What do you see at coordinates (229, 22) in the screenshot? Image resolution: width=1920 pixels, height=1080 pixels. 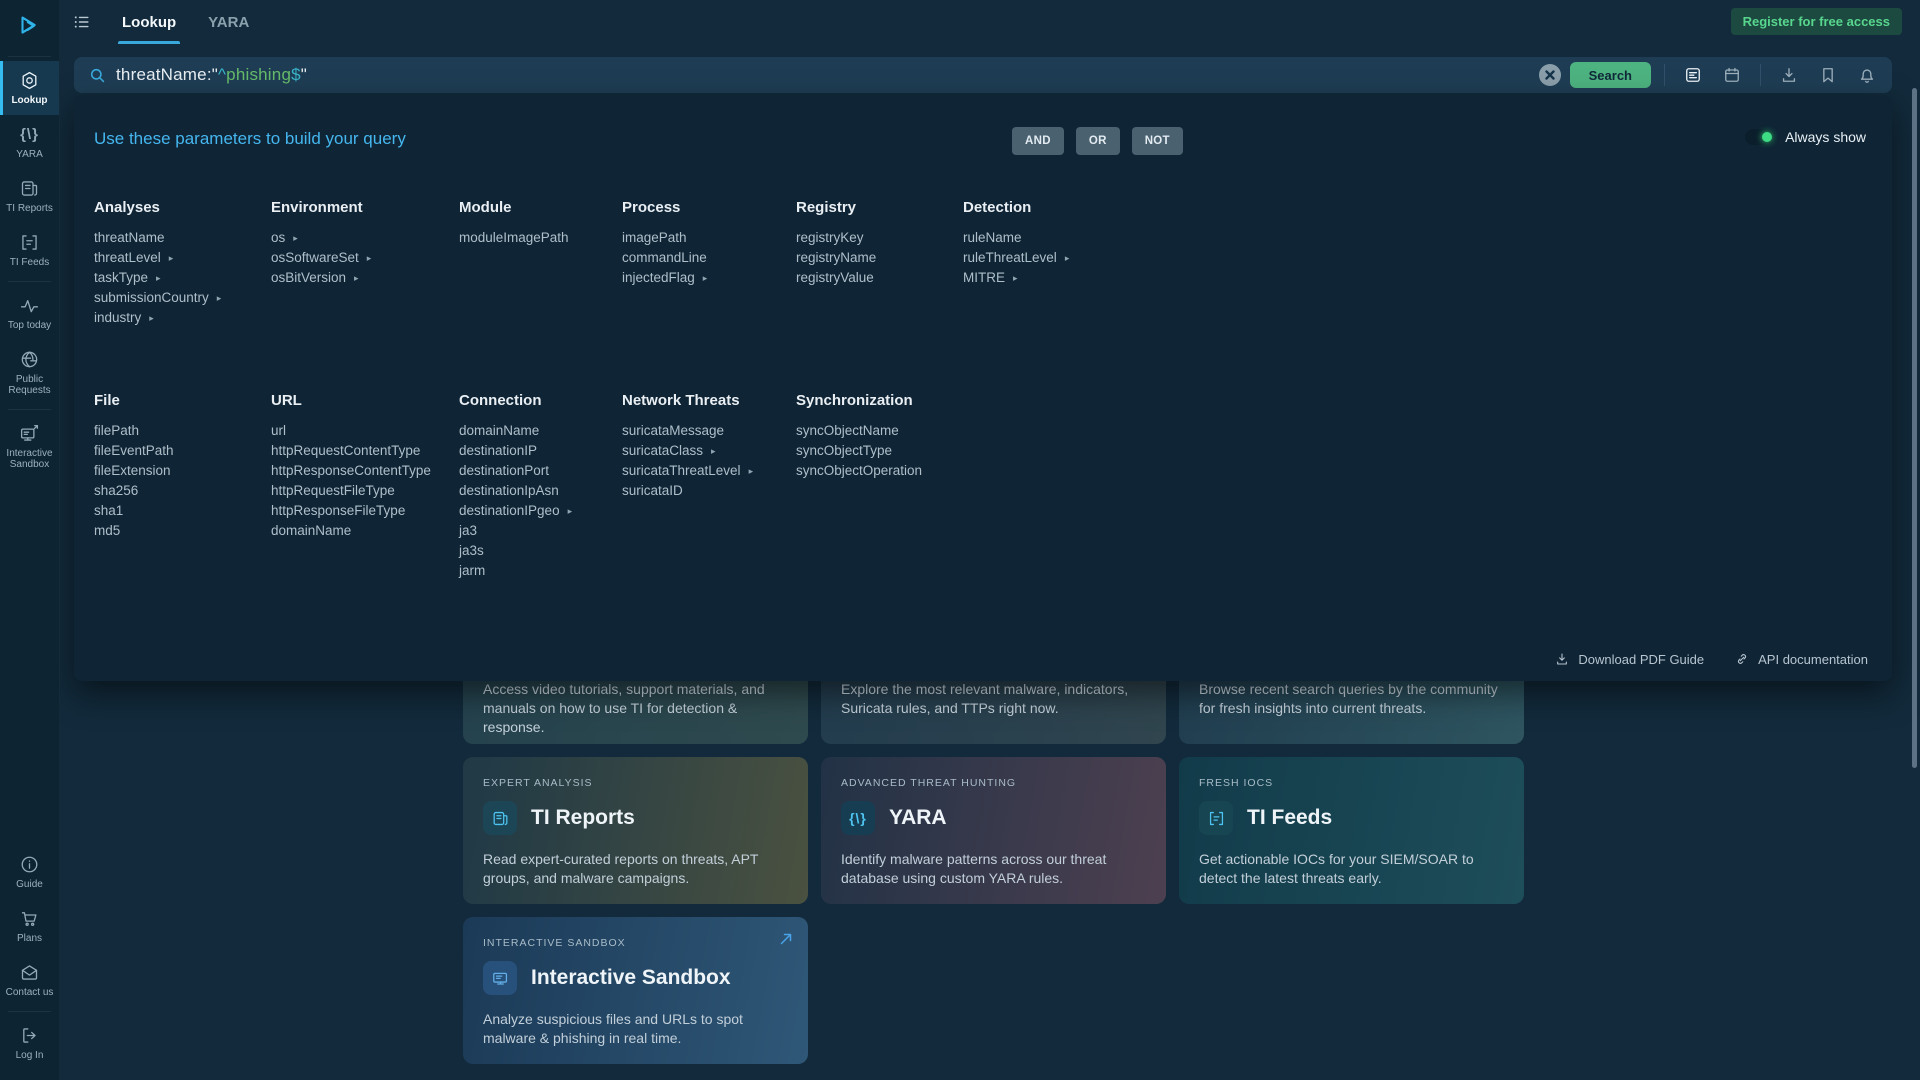 I see `tab-yara: YARA` at bounding box center [229, 22].